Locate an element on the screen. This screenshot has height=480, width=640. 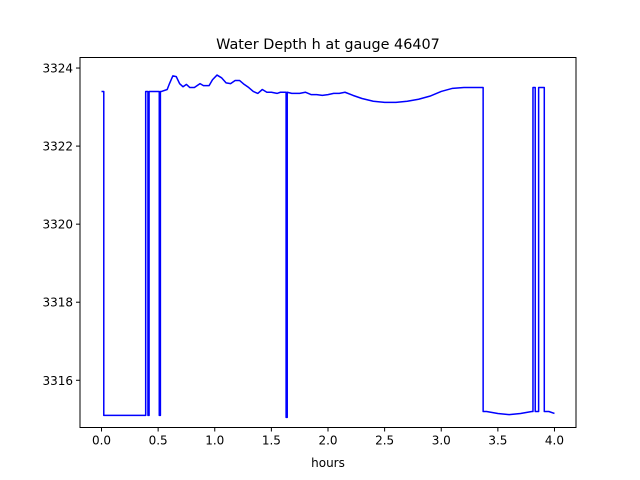
x-tick-label: 0.5 is located at coordinates (158, 441).